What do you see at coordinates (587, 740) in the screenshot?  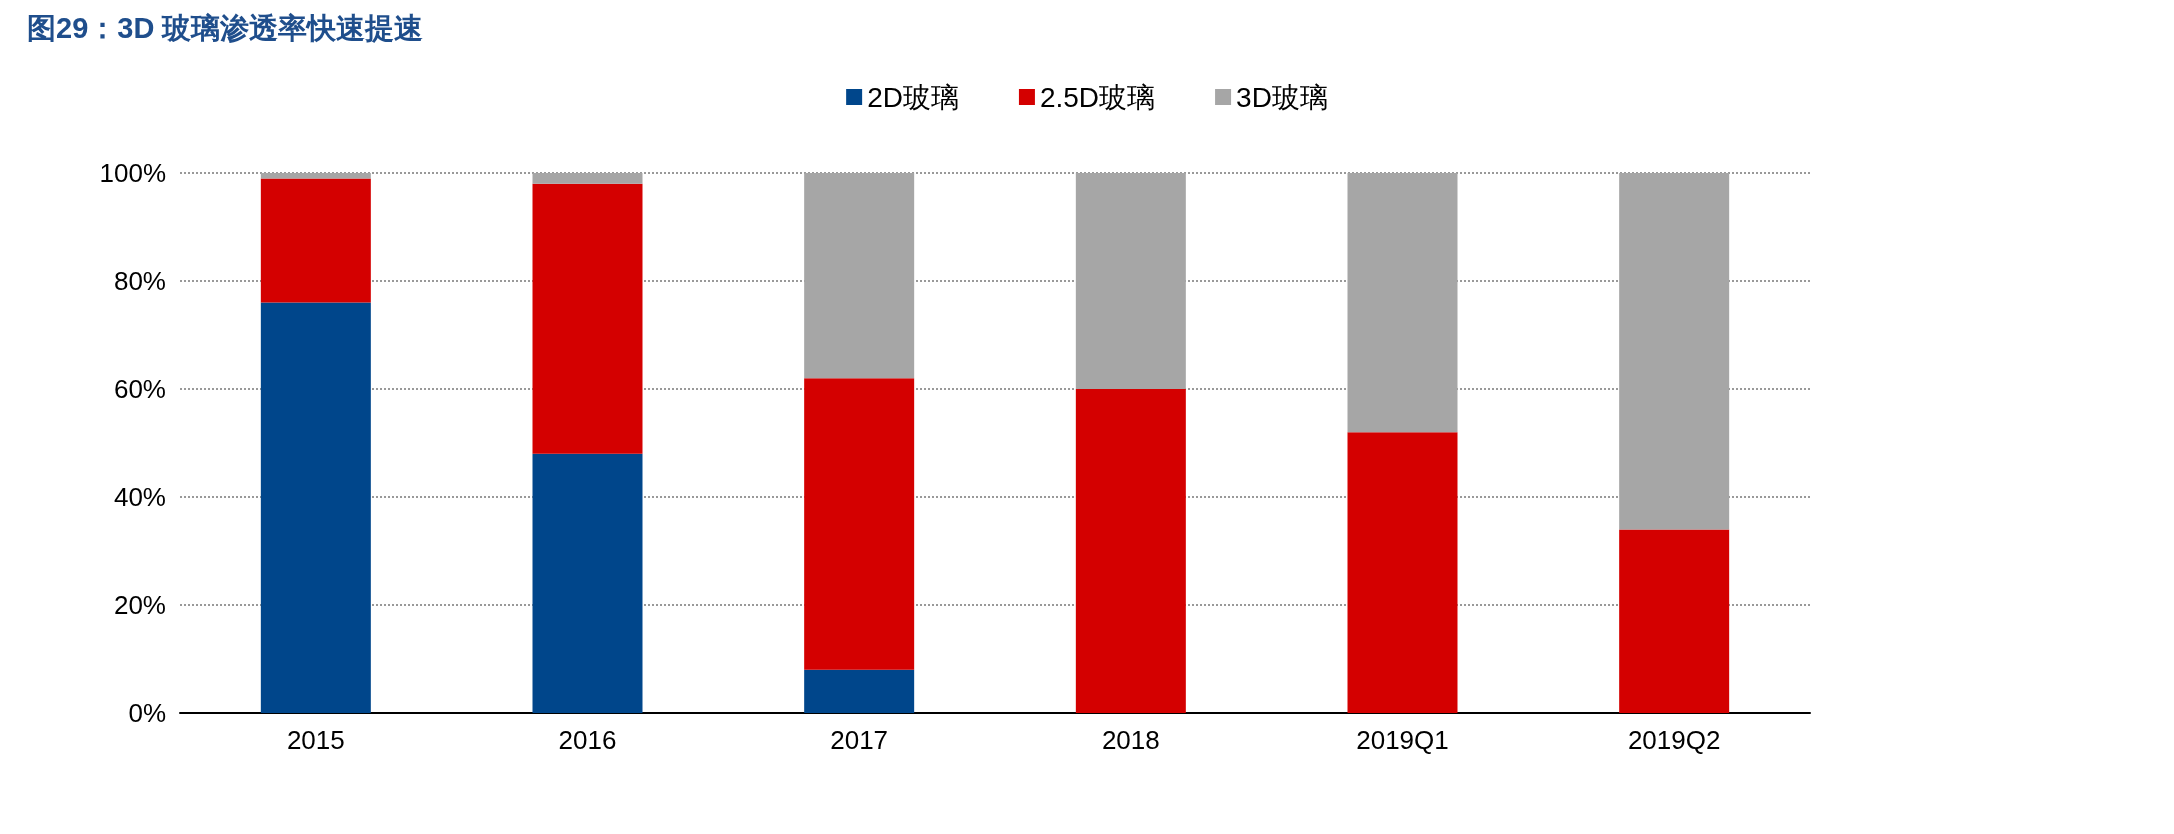 I see `x-tick-label: 2016` at bounding box center [587, 740].